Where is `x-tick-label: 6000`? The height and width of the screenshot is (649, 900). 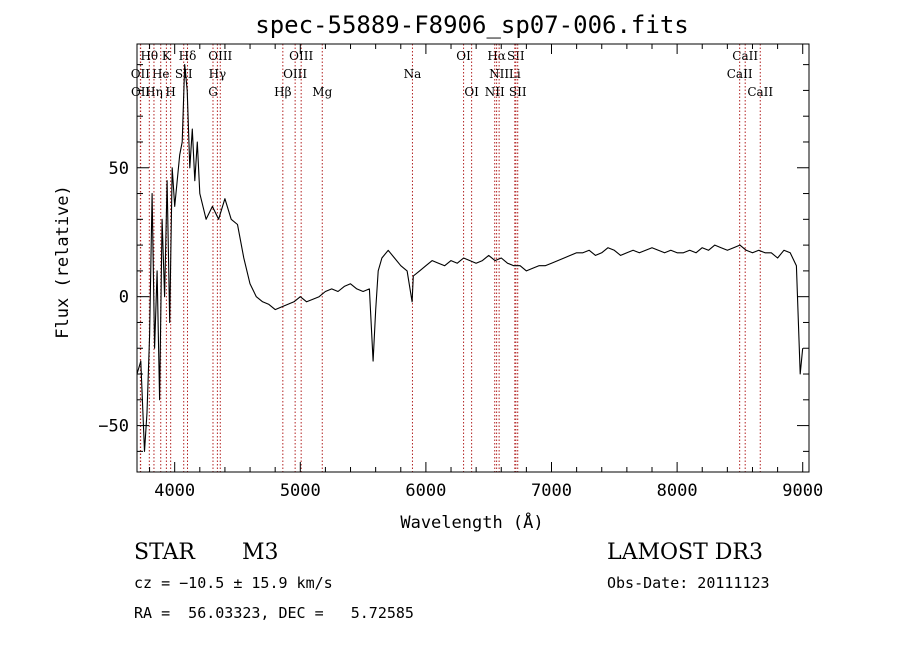
x-tick-label: 6000 is located at coordinates (425, 491).